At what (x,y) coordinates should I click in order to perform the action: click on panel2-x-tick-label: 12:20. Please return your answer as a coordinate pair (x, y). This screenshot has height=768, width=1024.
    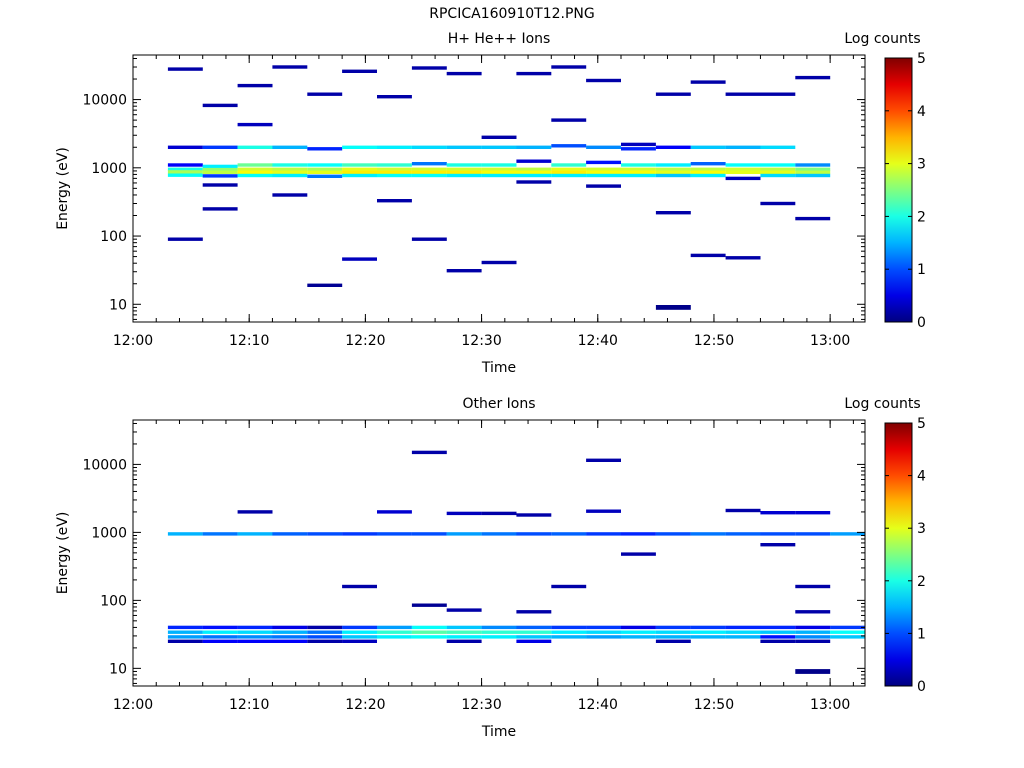
    Looking at the image, I should click on (365, 705).